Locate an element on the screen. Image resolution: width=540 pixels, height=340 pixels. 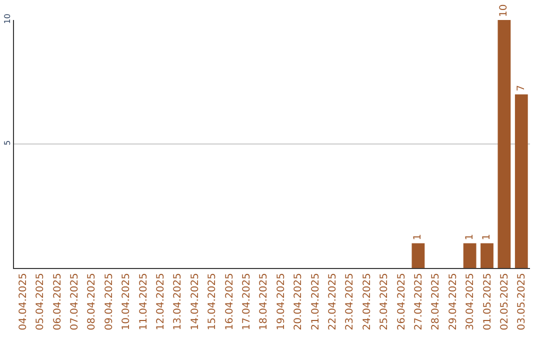
x-tick-label: 17.04.2025 is located at coordinates (246, 301).